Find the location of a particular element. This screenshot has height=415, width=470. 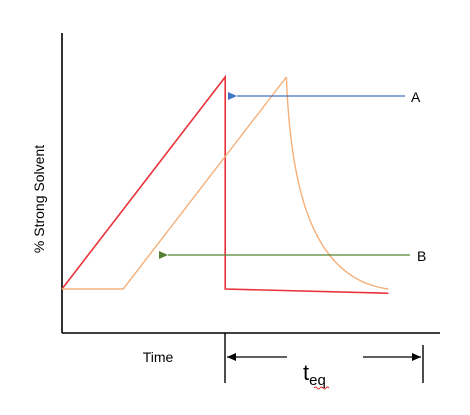

annotation-a-label: A is located at coordinates (416, 97).